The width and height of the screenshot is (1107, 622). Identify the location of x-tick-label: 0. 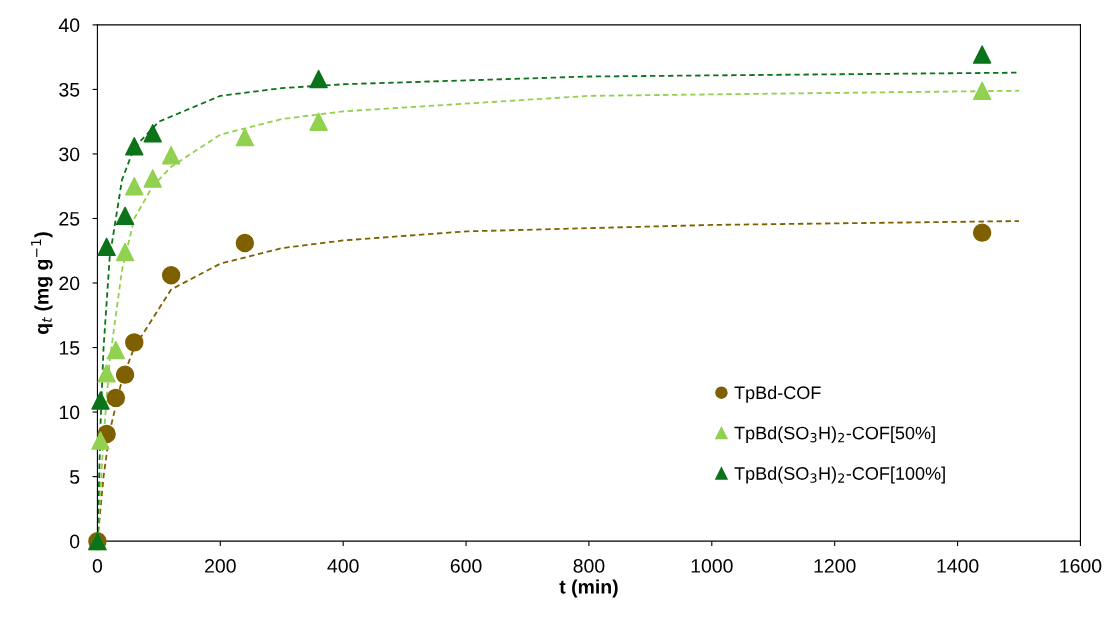
(97, 566).